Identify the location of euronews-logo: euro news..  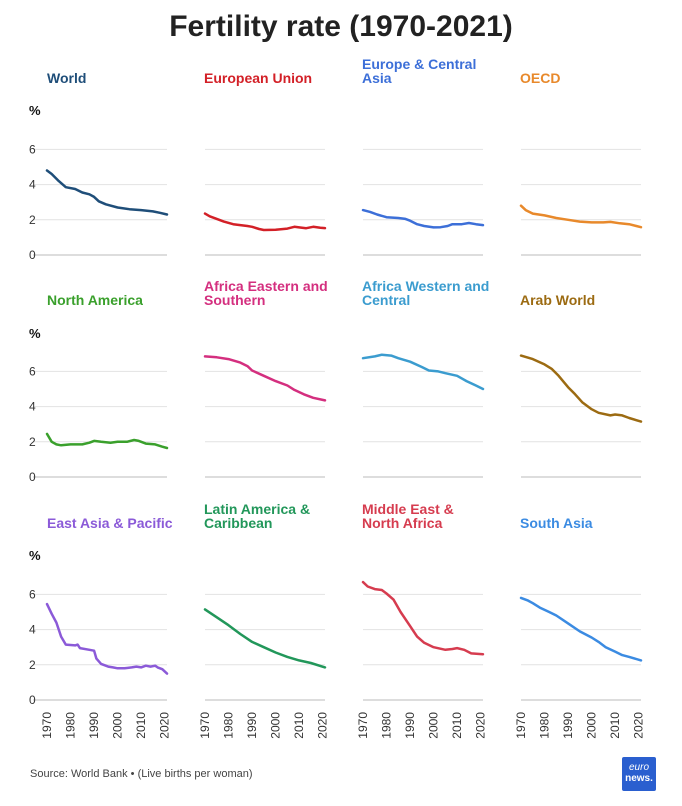
(639, 774).